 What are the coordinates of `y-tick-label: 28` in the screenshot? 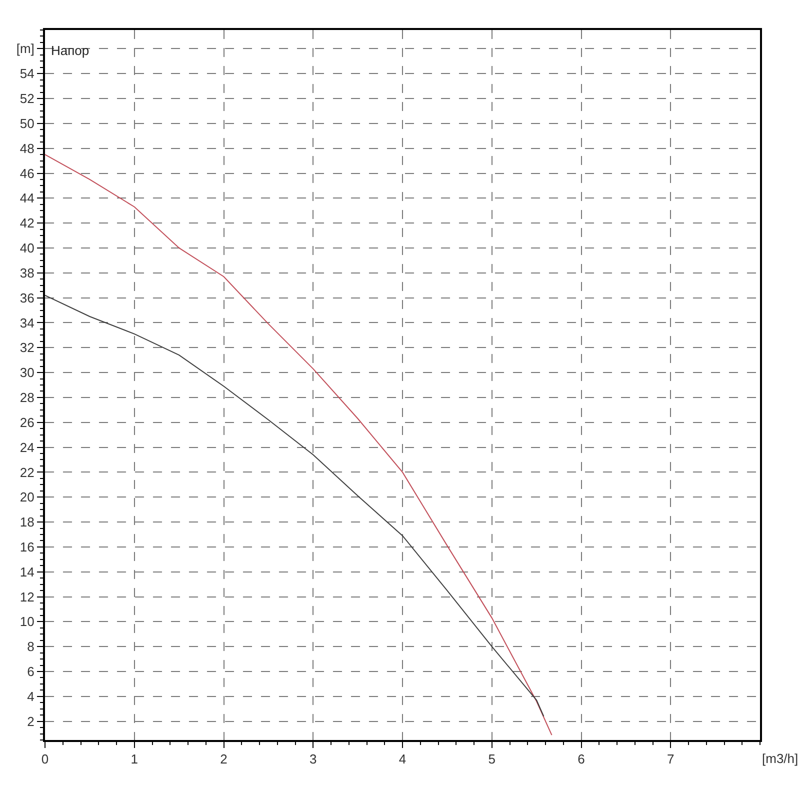 It's located at (27, 398).